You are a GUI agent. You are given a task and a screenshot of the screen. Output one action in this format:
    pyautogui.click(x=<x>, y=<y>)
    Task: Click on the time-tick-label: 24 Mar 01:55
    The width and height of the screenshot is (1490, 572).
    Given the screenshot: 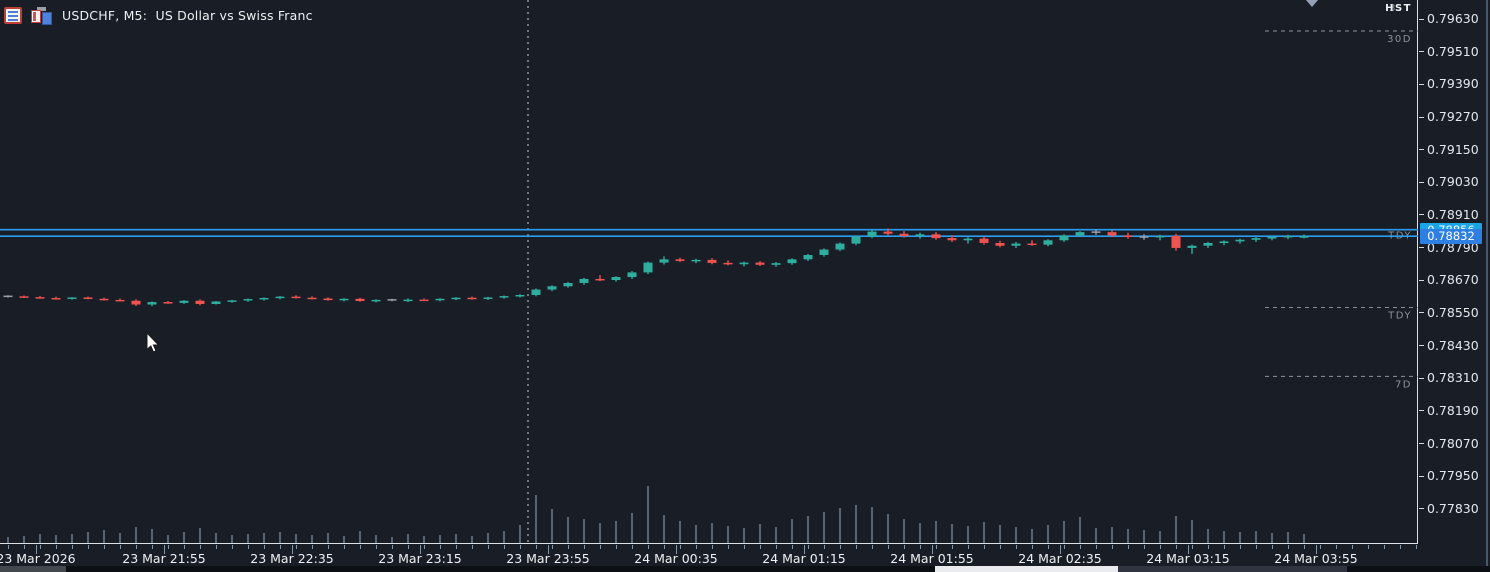 What is the action you would take?
    pyautogui.click(x=932, y=558)
    